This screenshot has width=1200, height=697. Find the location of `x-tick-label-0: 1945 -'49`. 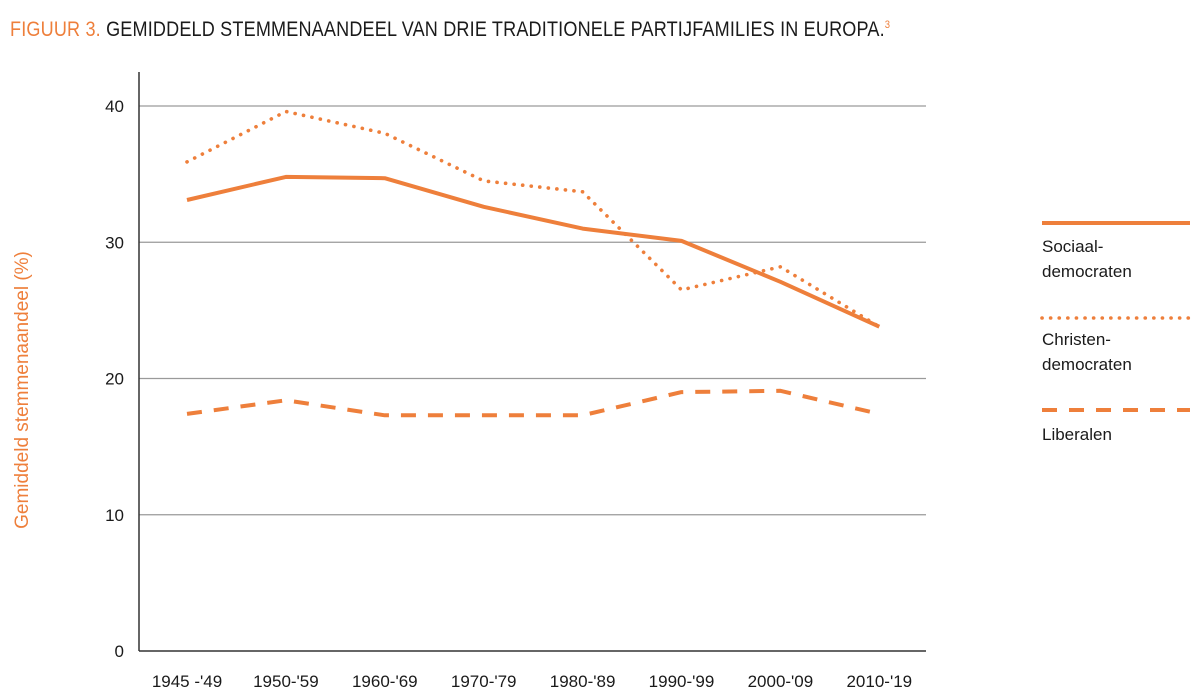

x-tick-label-0: 1945 -'49 is located at coordinates (187, 681).